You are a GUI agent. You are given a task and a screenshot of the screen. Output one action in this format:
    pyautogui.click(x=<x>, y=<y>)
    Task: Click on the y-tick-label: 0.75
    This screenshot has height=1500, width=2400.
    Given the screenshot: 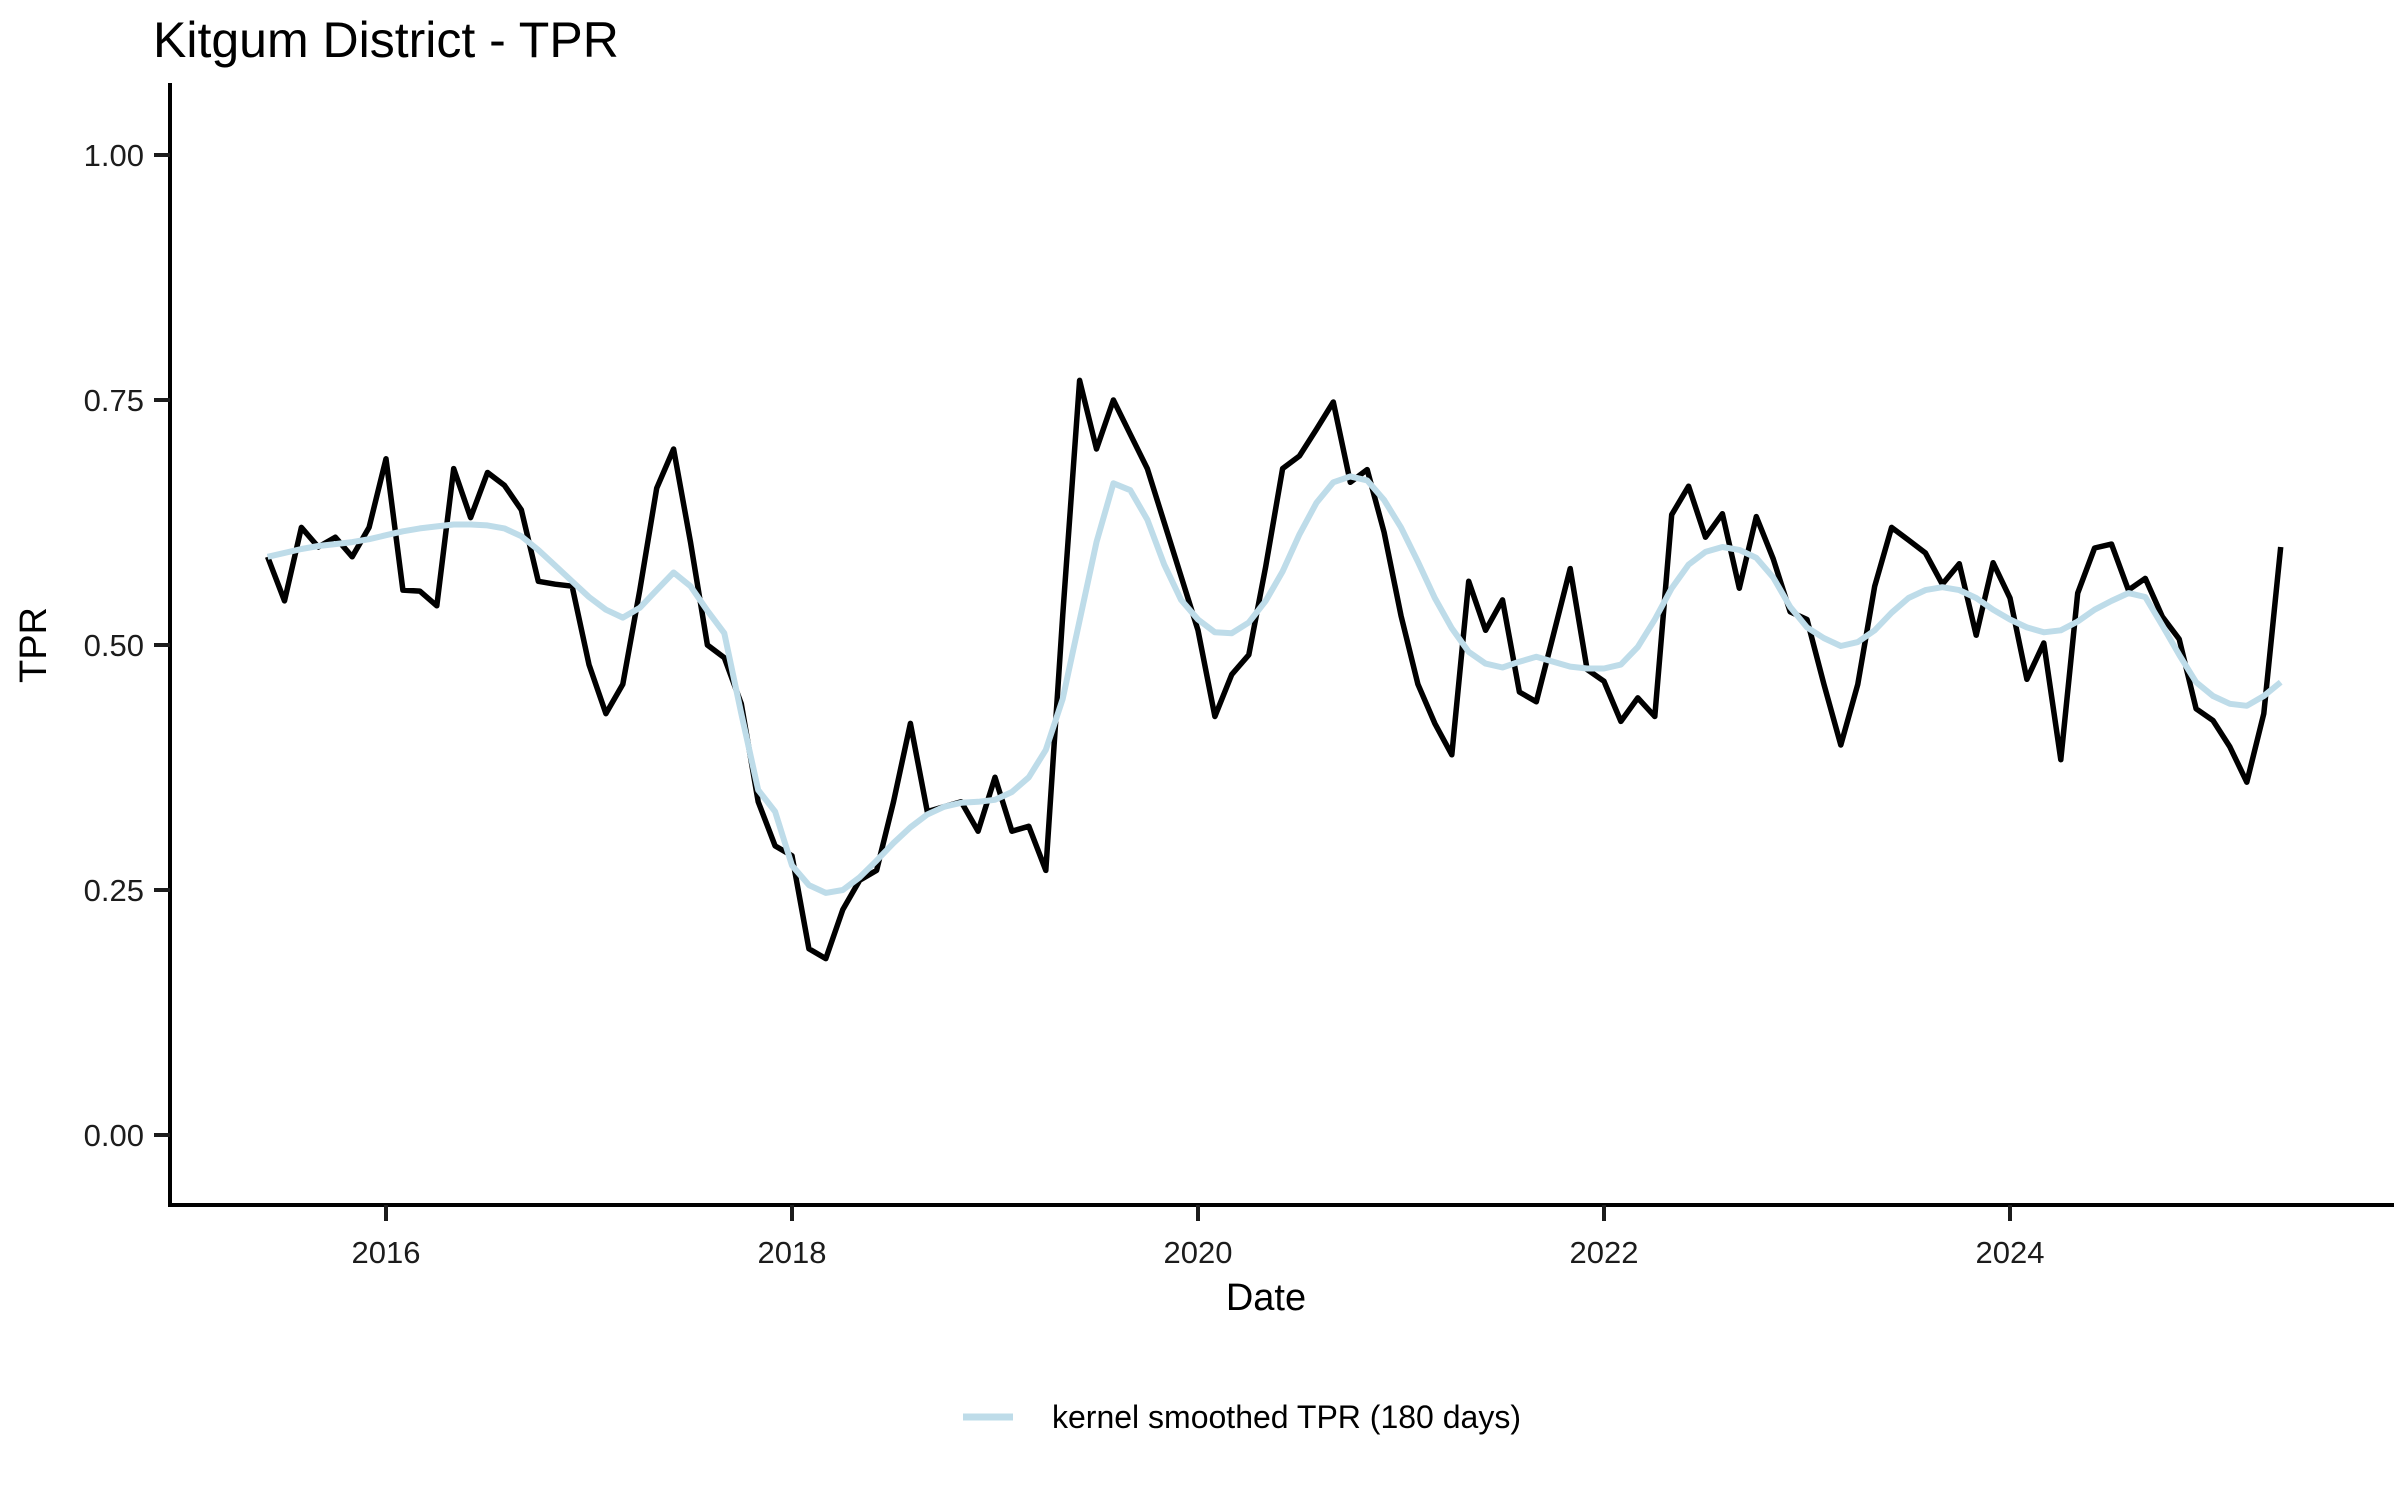 What is the action you would take?
    pyautogui.click(x=114, y=400)
    